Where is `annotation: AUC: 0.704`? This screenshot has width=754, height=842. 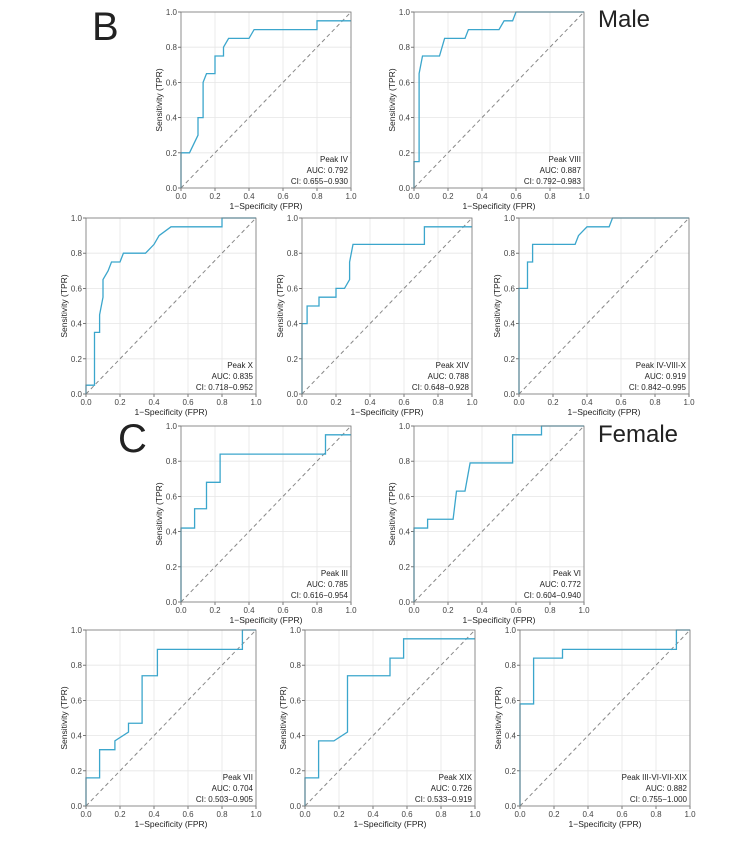 annotation: AUC: 0.704 is located at coordinates (233, 788).